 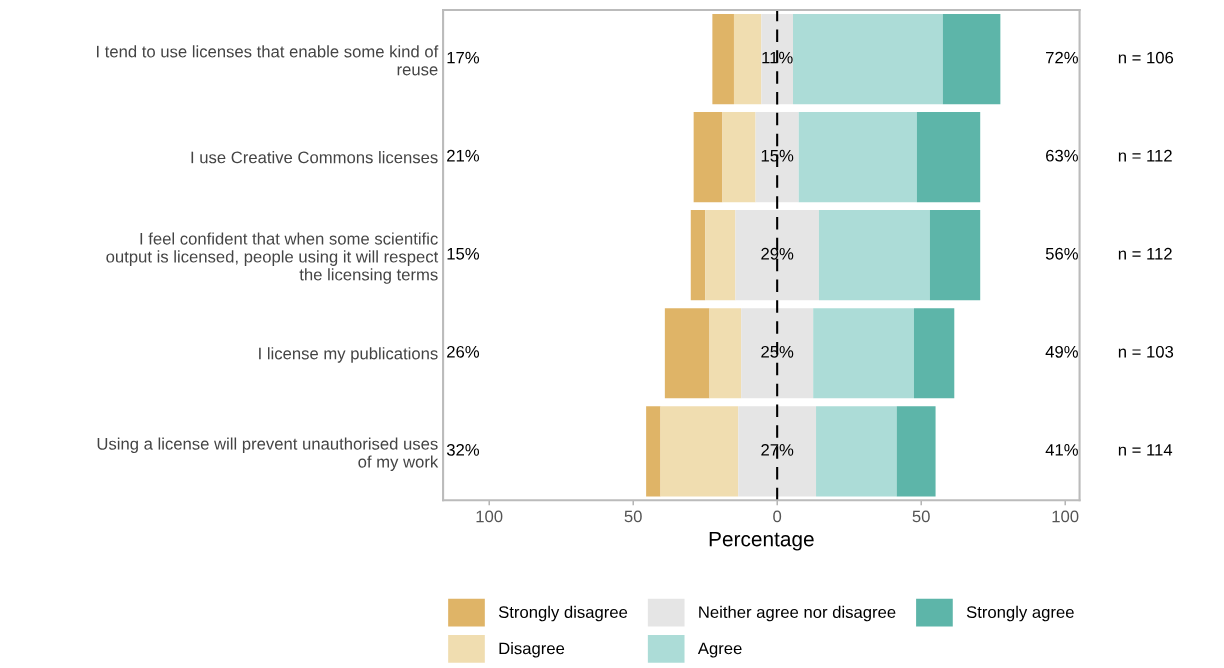 I want to click on annotation: 41%, so click(x=1061, y=450).